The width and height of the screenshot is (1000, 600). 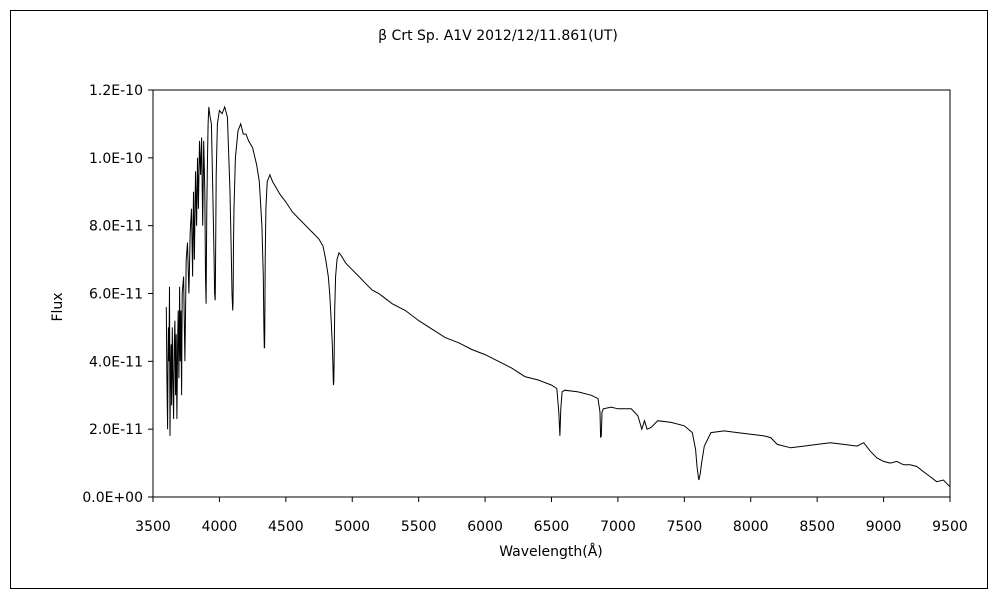 I want to click on y-tick-label: 6.0E-11, so click(x=116, y=295).